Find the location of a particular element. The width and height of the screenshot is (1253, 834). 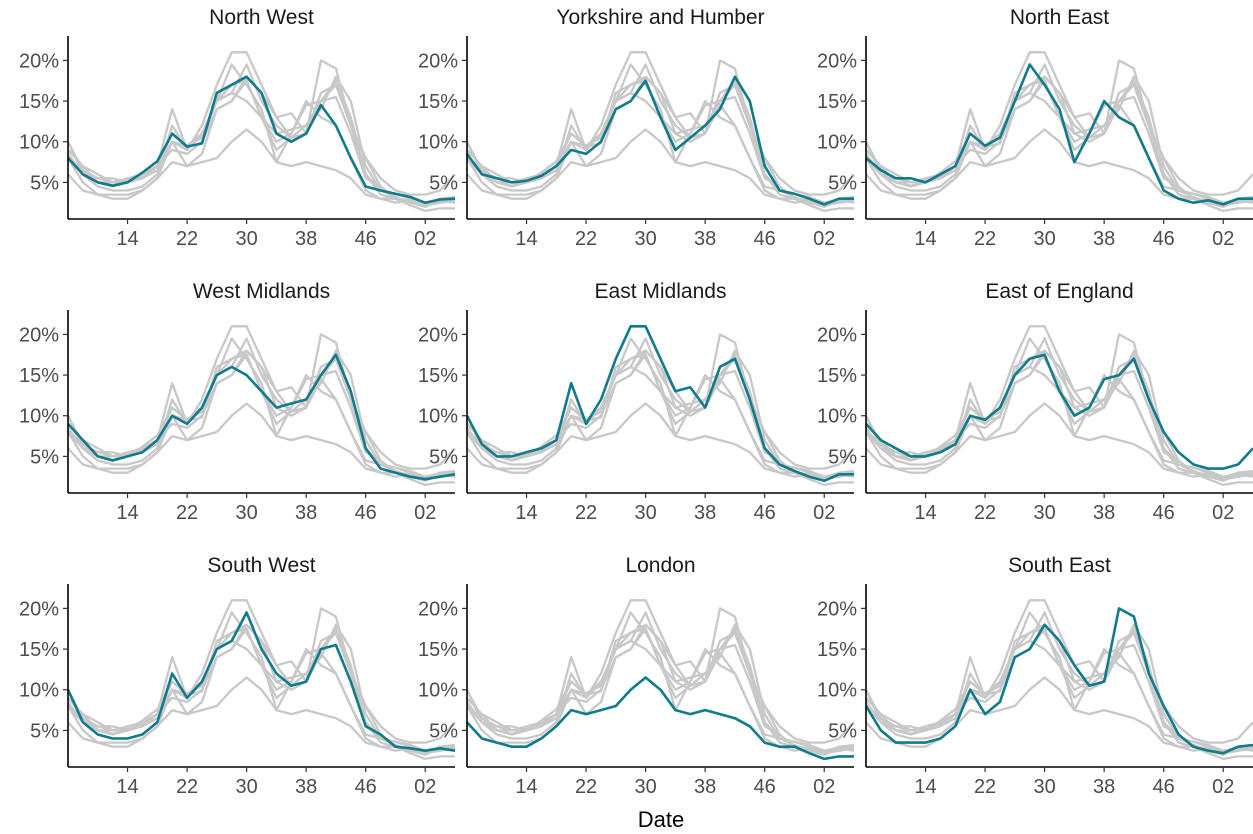

panel-north-east: North East 5% 10% 15% 20% 14 22 30 38 46 02 is located at coordinates (1035, 128).